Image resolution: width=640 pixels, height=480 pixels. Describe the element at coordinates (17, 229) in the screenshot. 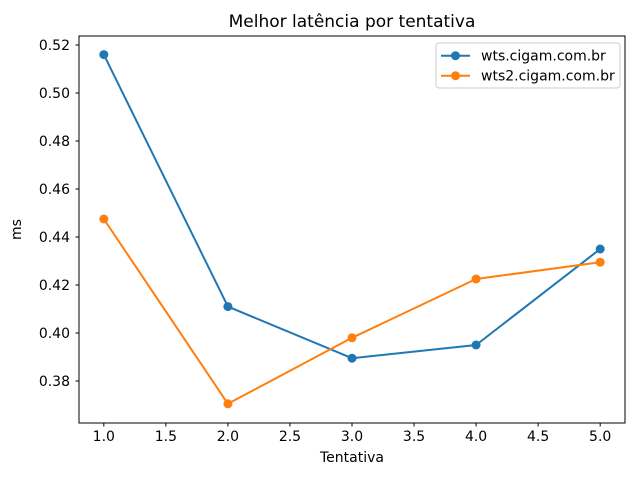

I see `y-axis-label: ms` at that location.